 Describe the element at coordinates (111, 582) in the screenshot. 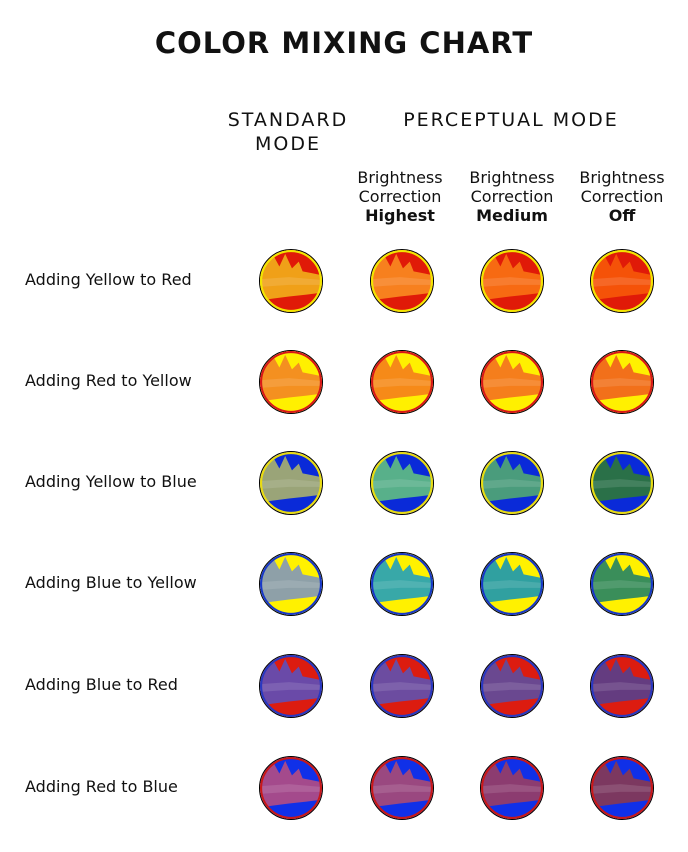

I see `row-label: Adding Blue to Yellow` at that location.